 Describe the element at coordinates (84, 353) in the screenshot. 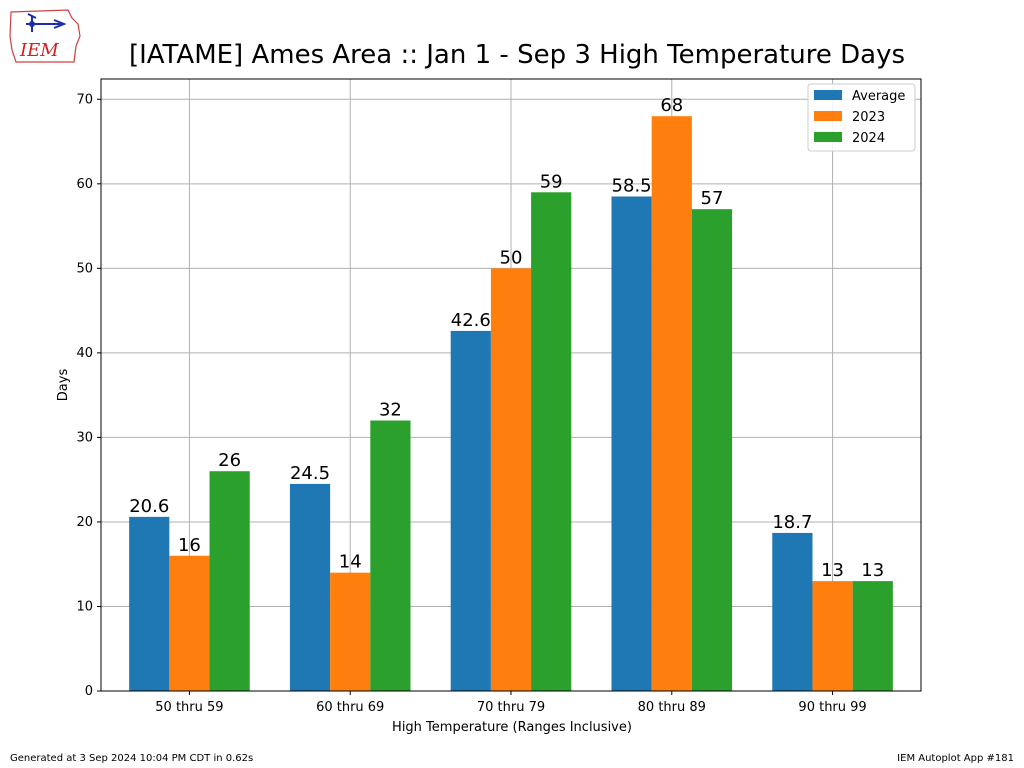

I see `y-tick-label: 40` at that location.